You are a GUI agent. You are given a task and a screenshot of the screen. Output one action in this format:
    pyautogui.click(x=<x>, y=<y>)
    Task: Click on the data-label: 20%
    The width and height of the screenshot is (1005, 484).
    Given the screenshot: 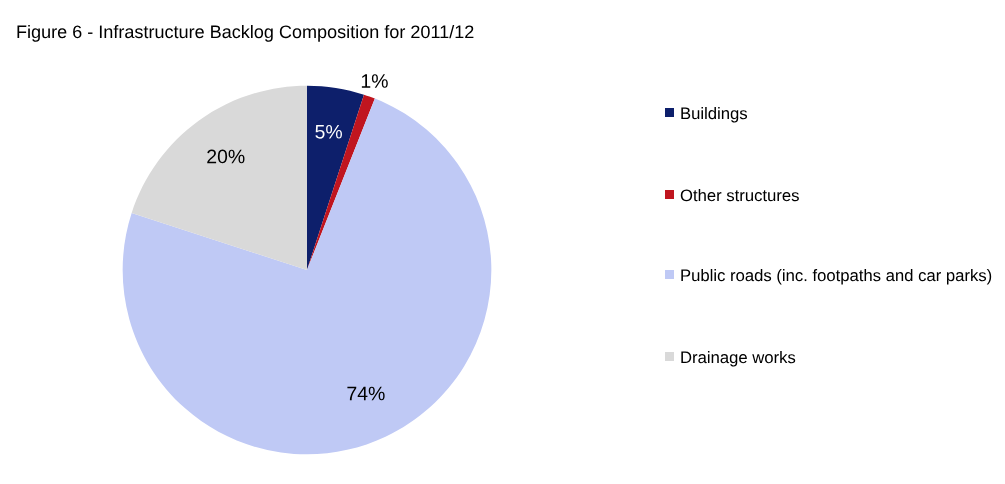 What is the action you would take?
    pyautogui.click(x=226, y=156)
    